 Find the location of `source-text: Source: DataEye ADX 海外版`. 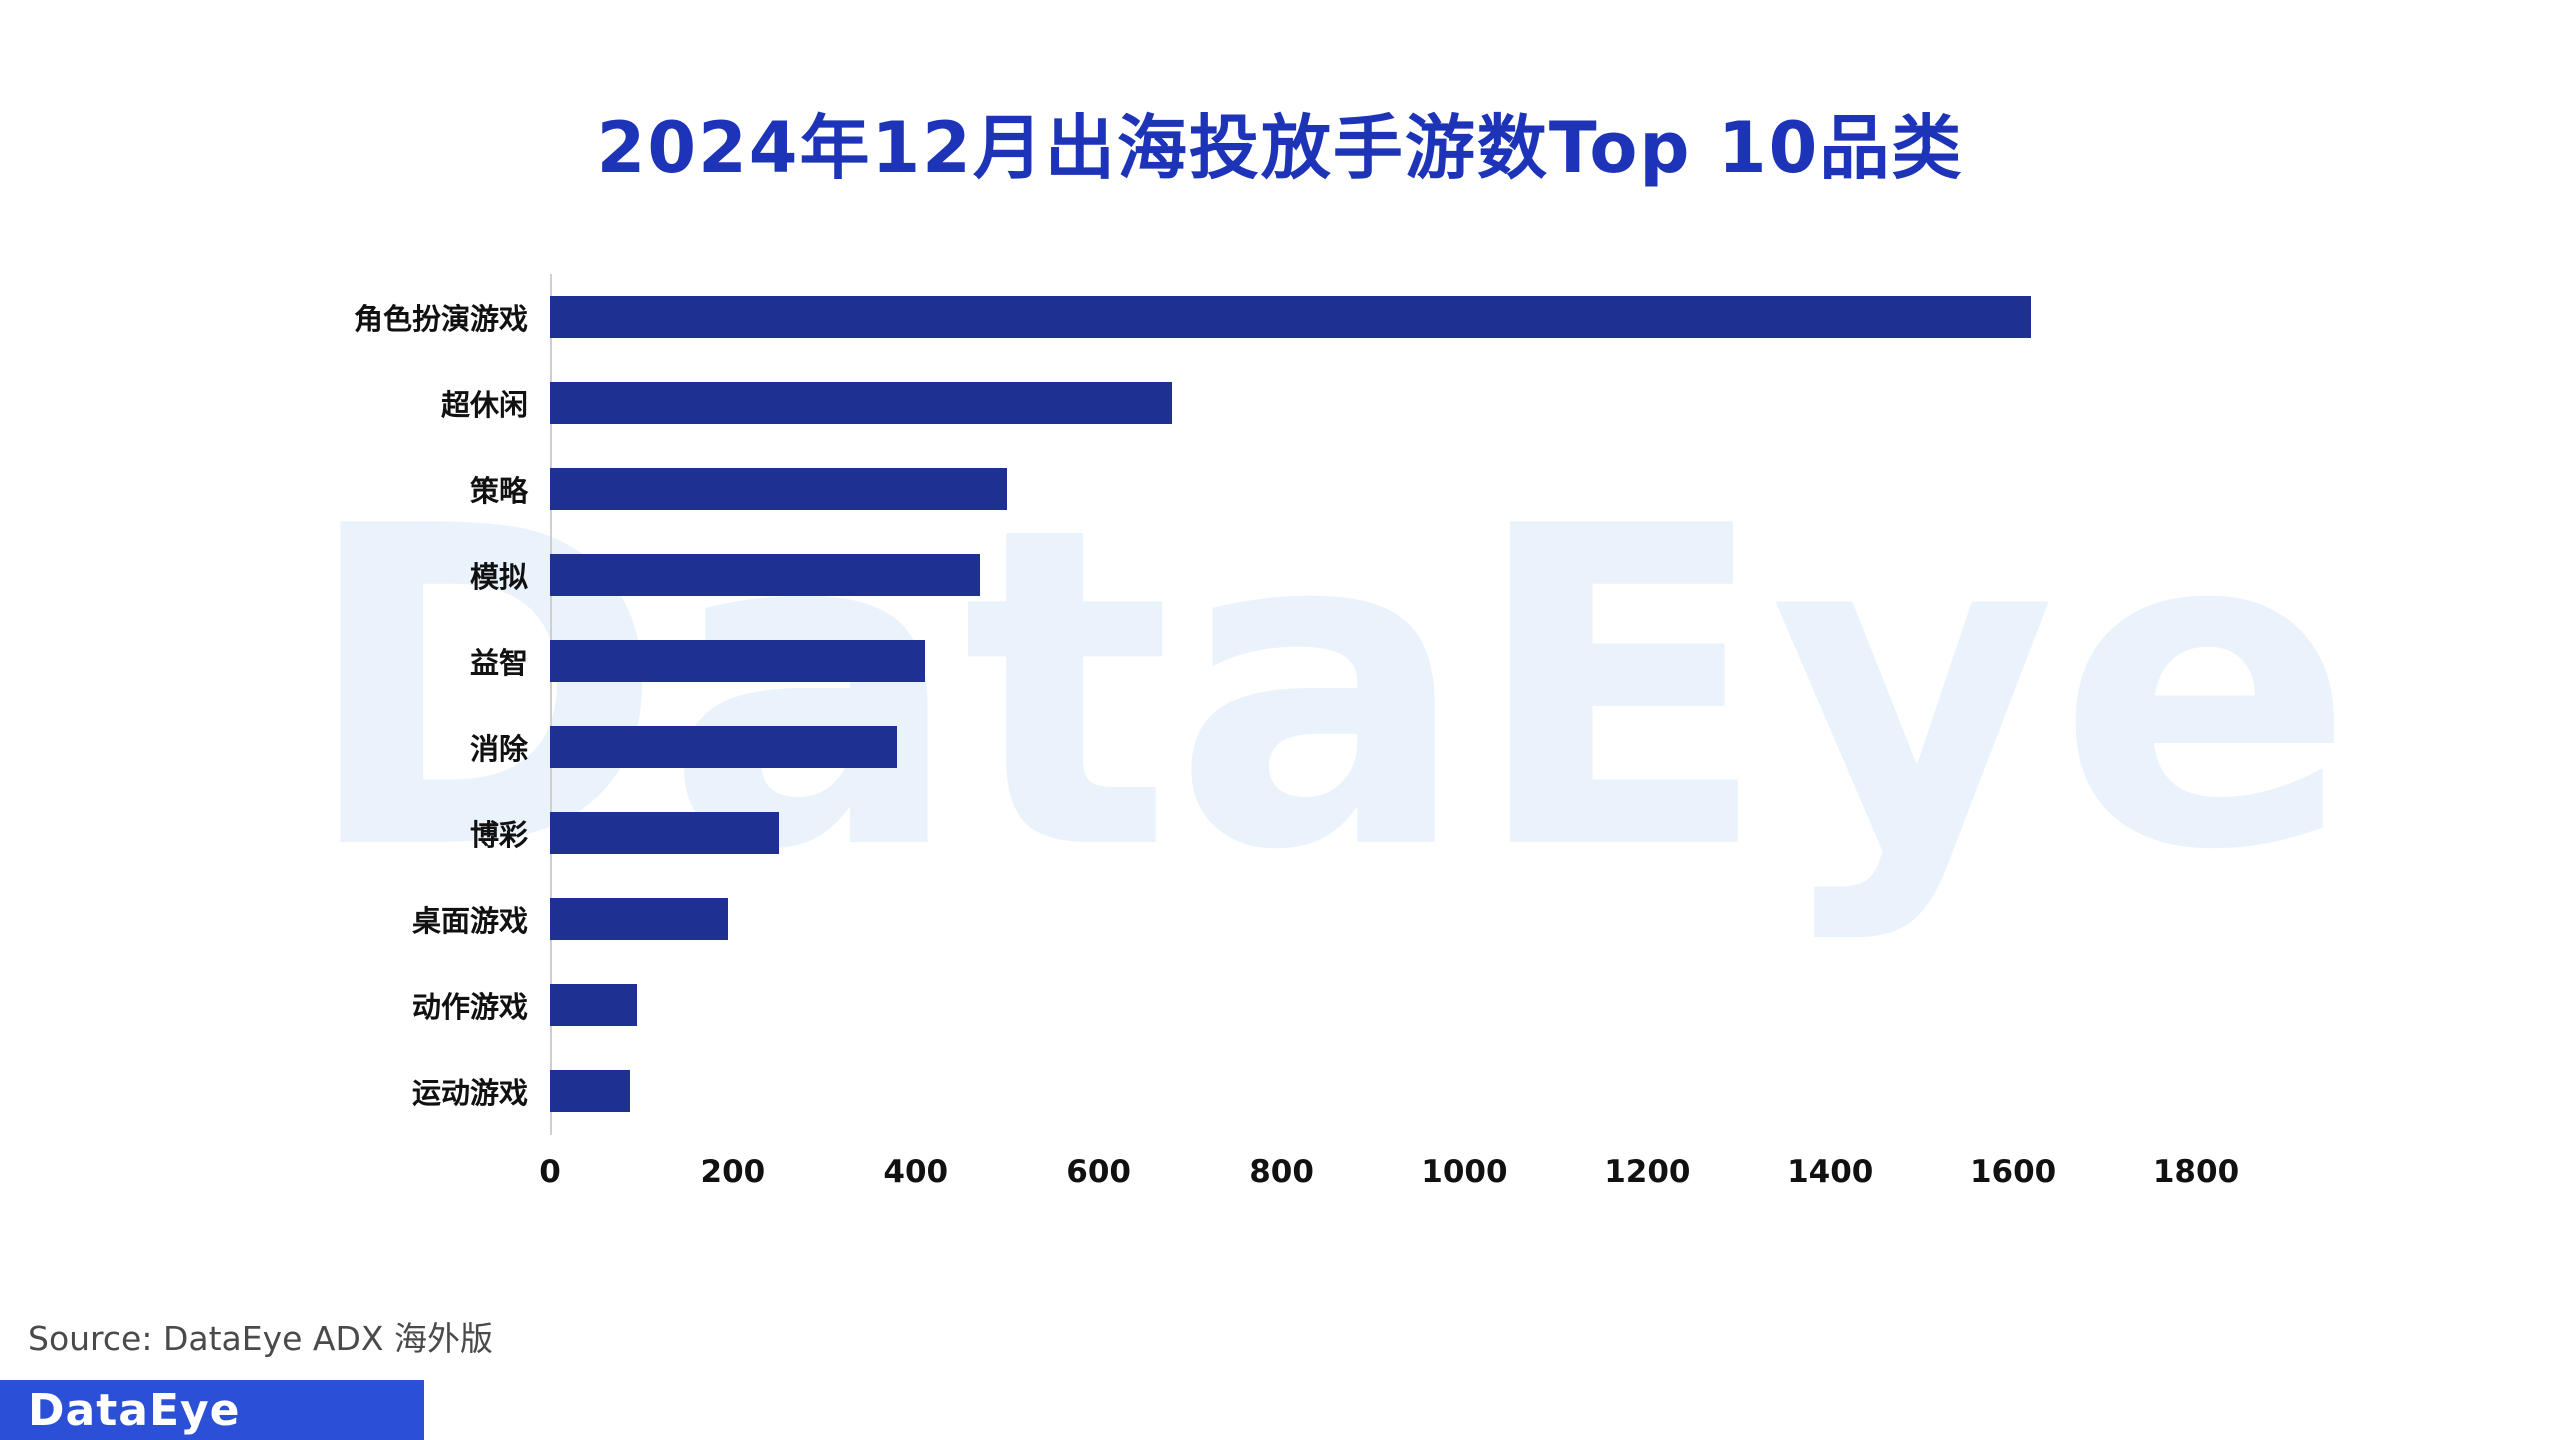

source-text: Source: DataEye ADX 海外版 is located at coordinates (260, 1338).